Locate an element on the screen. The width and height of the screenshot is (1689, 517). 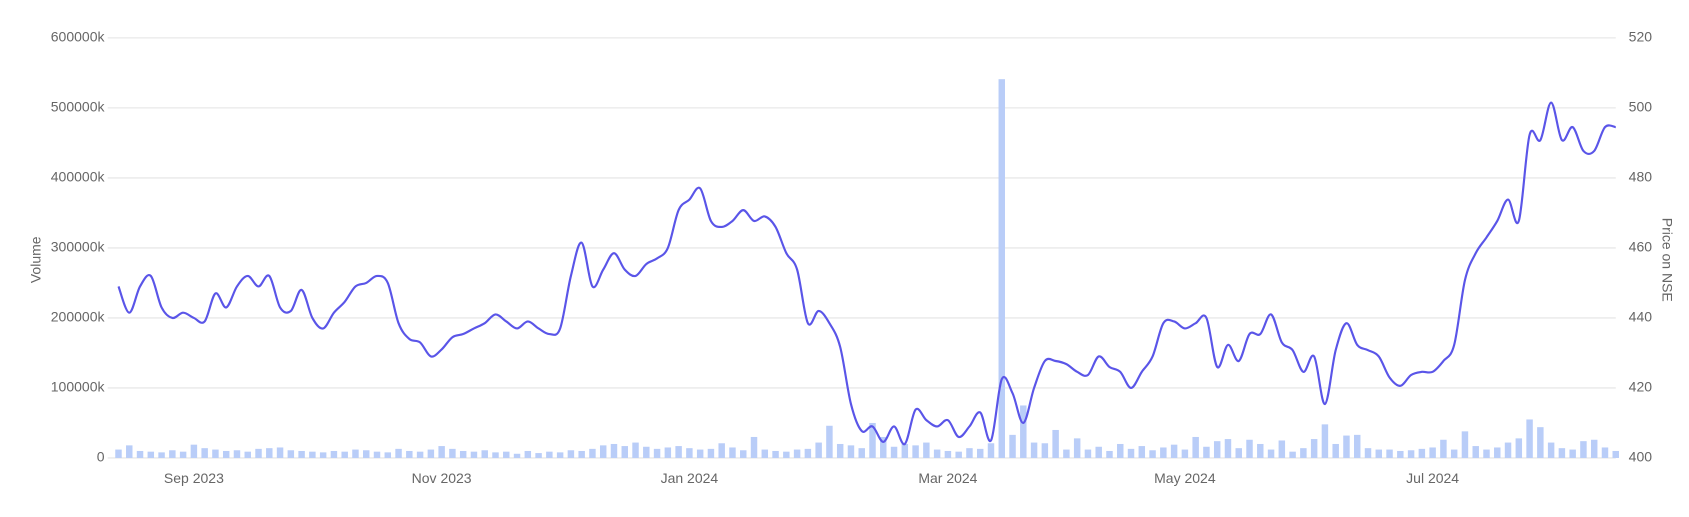
y-tick-label: 600000k is located at coordinates (78, 37).